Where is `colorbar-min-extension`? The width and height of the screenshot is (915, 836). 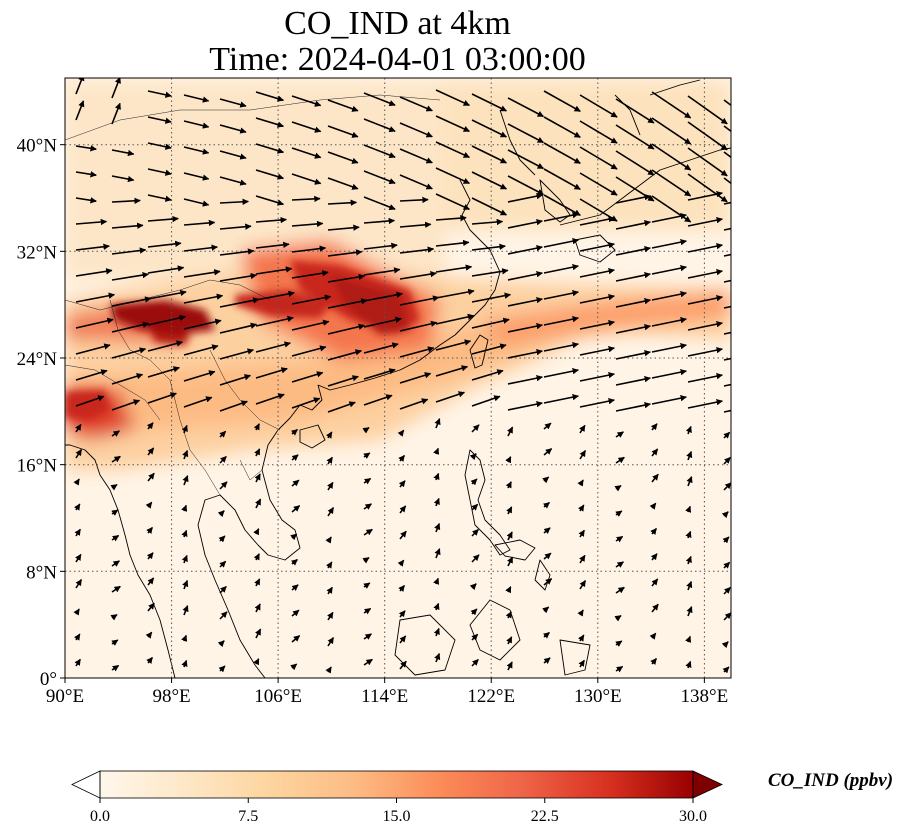
colorbar-min-extension is located at coordinates (86, 784).